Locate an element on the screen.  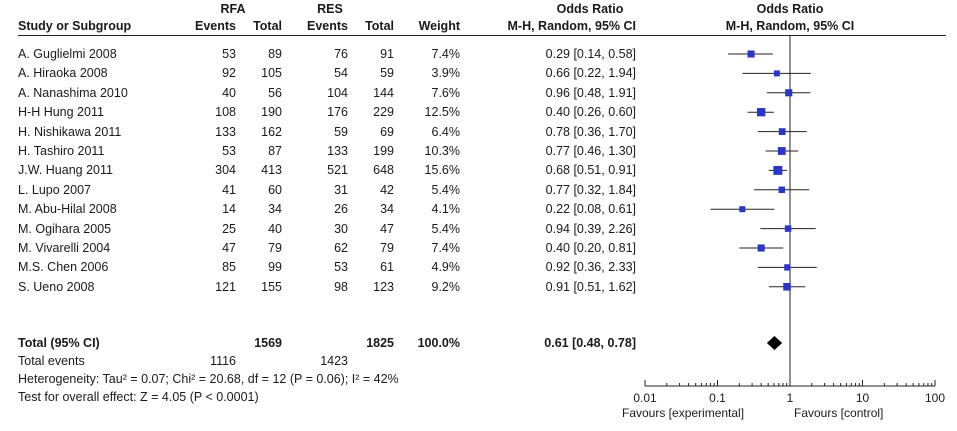
total1-cell: 105 is located at coordinates (271, 73).